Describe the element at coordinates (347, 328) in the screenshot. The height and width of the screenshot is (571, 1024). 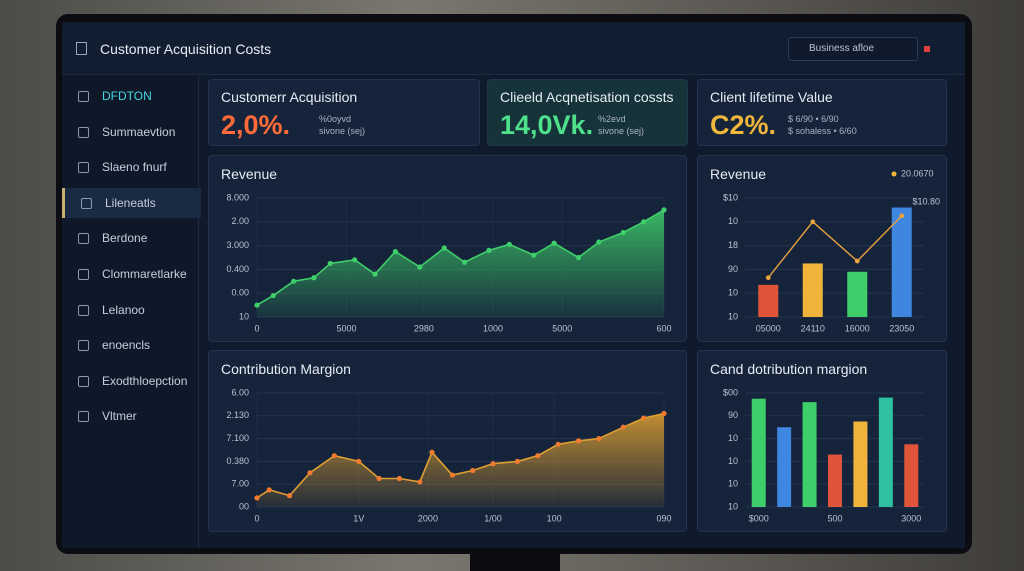
I see `x-tick-label: 5000` at that location.